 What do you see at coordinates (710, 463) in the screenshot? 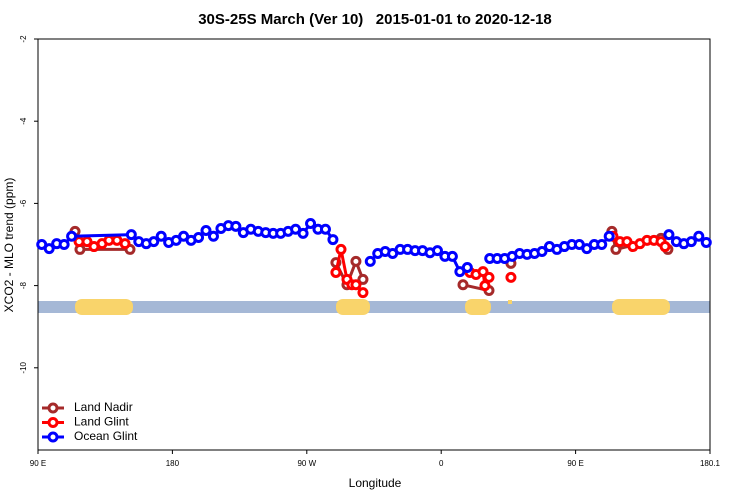
I see `x-tick-label: 180.1` at bounding box center [710, 463].